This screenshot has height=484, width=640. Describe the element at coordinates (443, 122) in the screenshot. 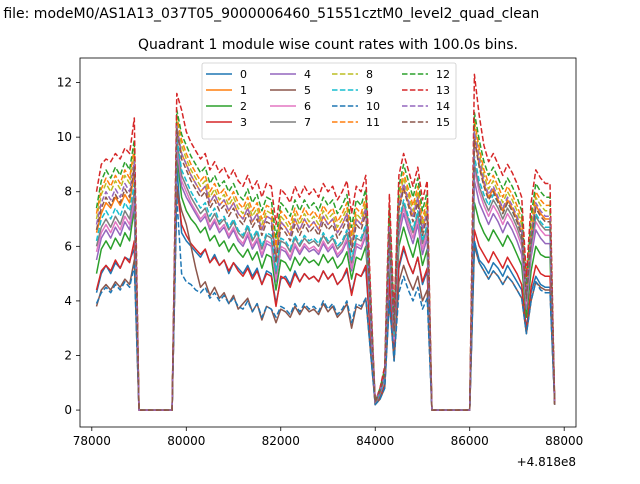

I see `legend-label-15: 15` at that location.